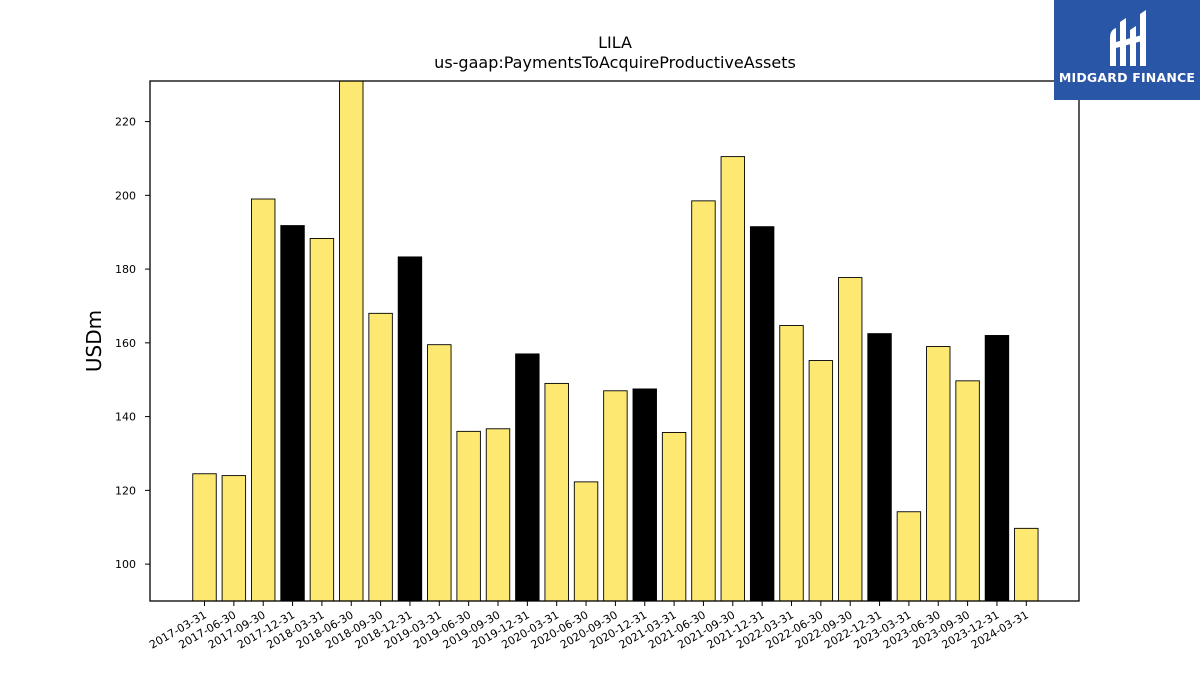 The width and height of the screenshot is (1200, 675). I want to click on y-tick-label: 140, so click(125, 417).